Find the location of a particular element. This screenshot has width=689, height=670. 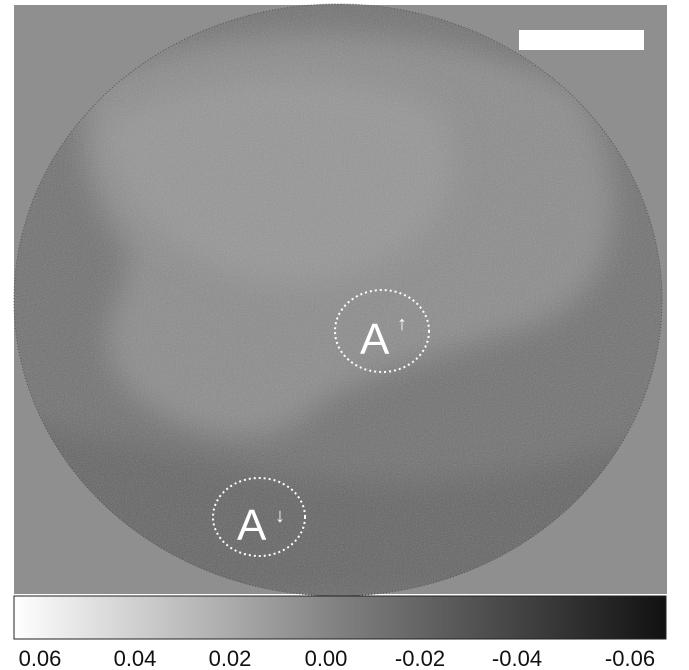

colorbar-tick-label: 0.00 is located at coordinates (326, 658).